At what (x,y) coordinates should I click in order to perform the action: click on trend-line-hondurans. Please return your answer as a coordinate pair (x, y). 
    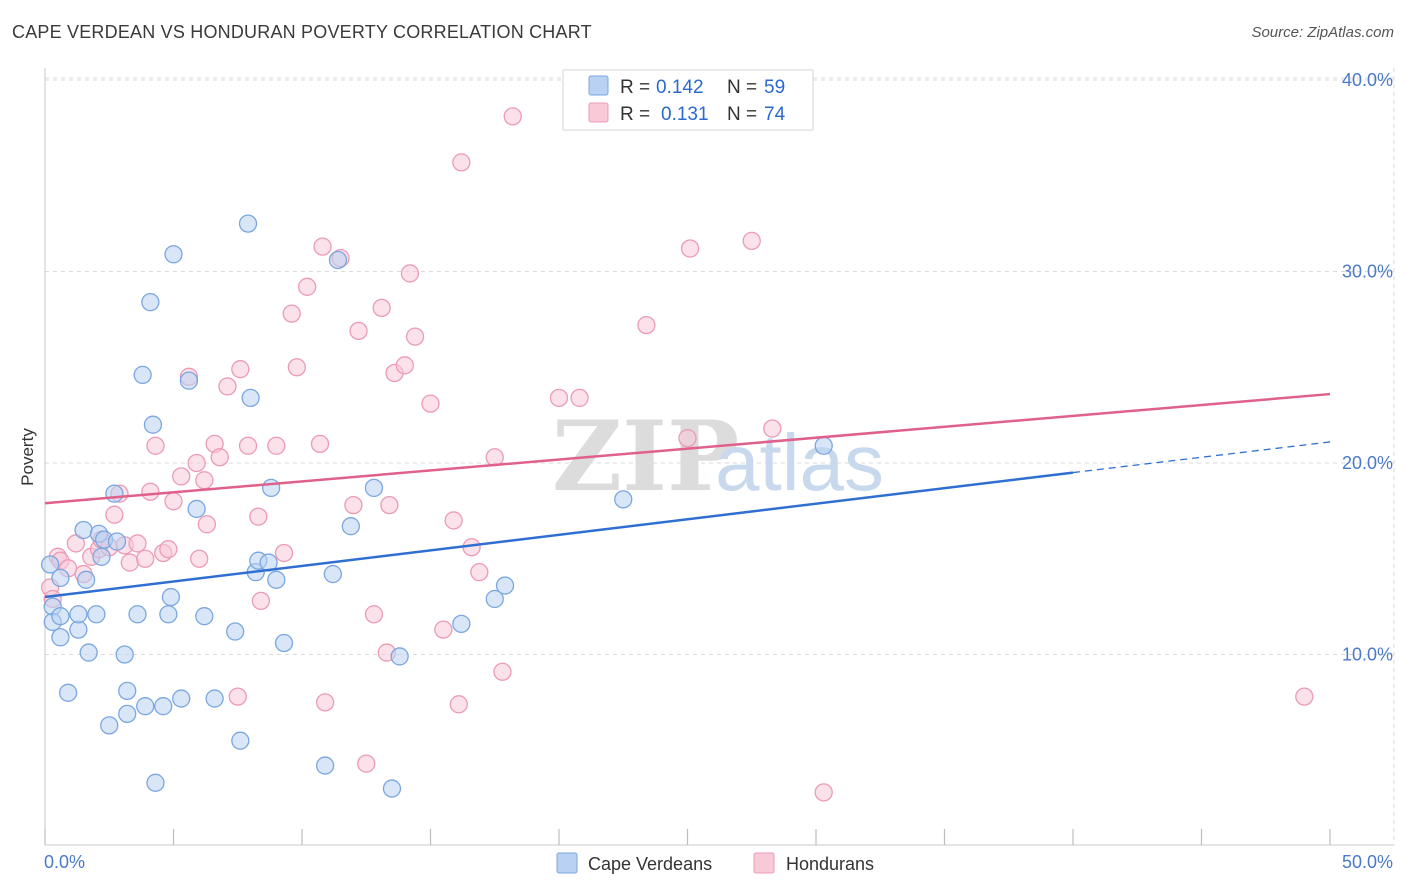
    Looking at the image, I should click on (687, 448).